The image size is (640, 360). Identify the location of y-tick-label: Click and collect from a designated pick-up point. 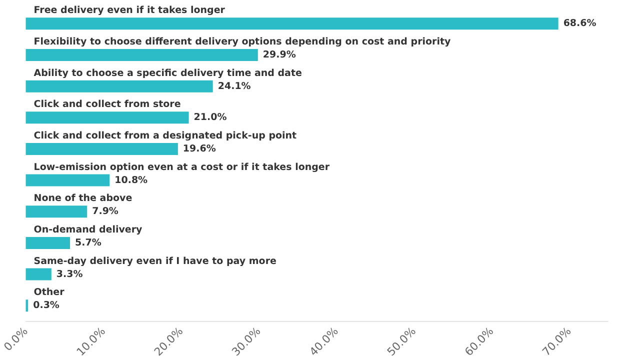
(166, 136).